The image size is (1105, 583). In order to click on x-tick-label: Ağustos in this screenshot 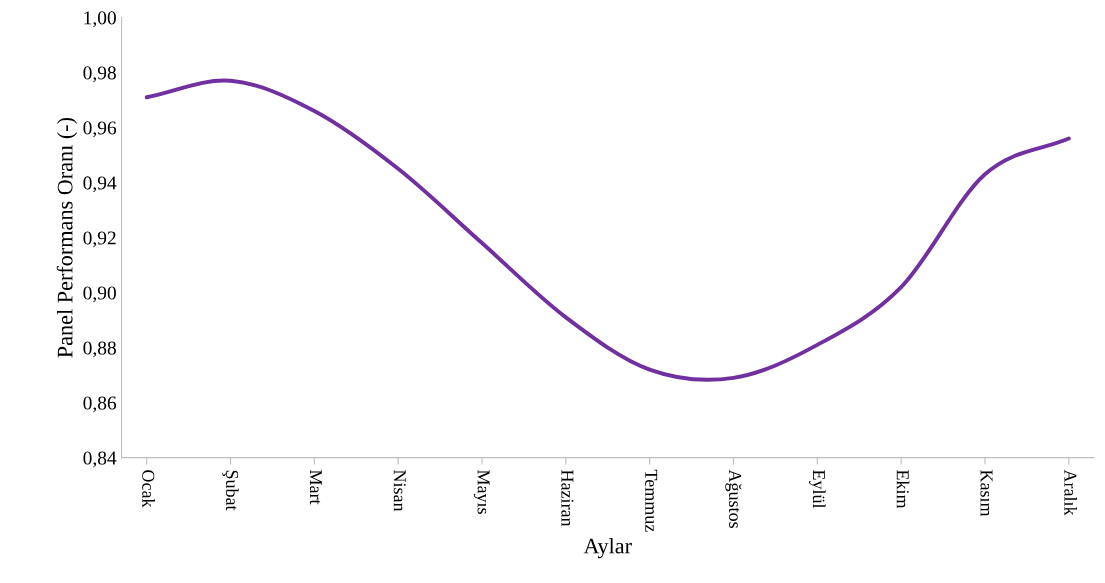, I will do `click(733, 498)`.